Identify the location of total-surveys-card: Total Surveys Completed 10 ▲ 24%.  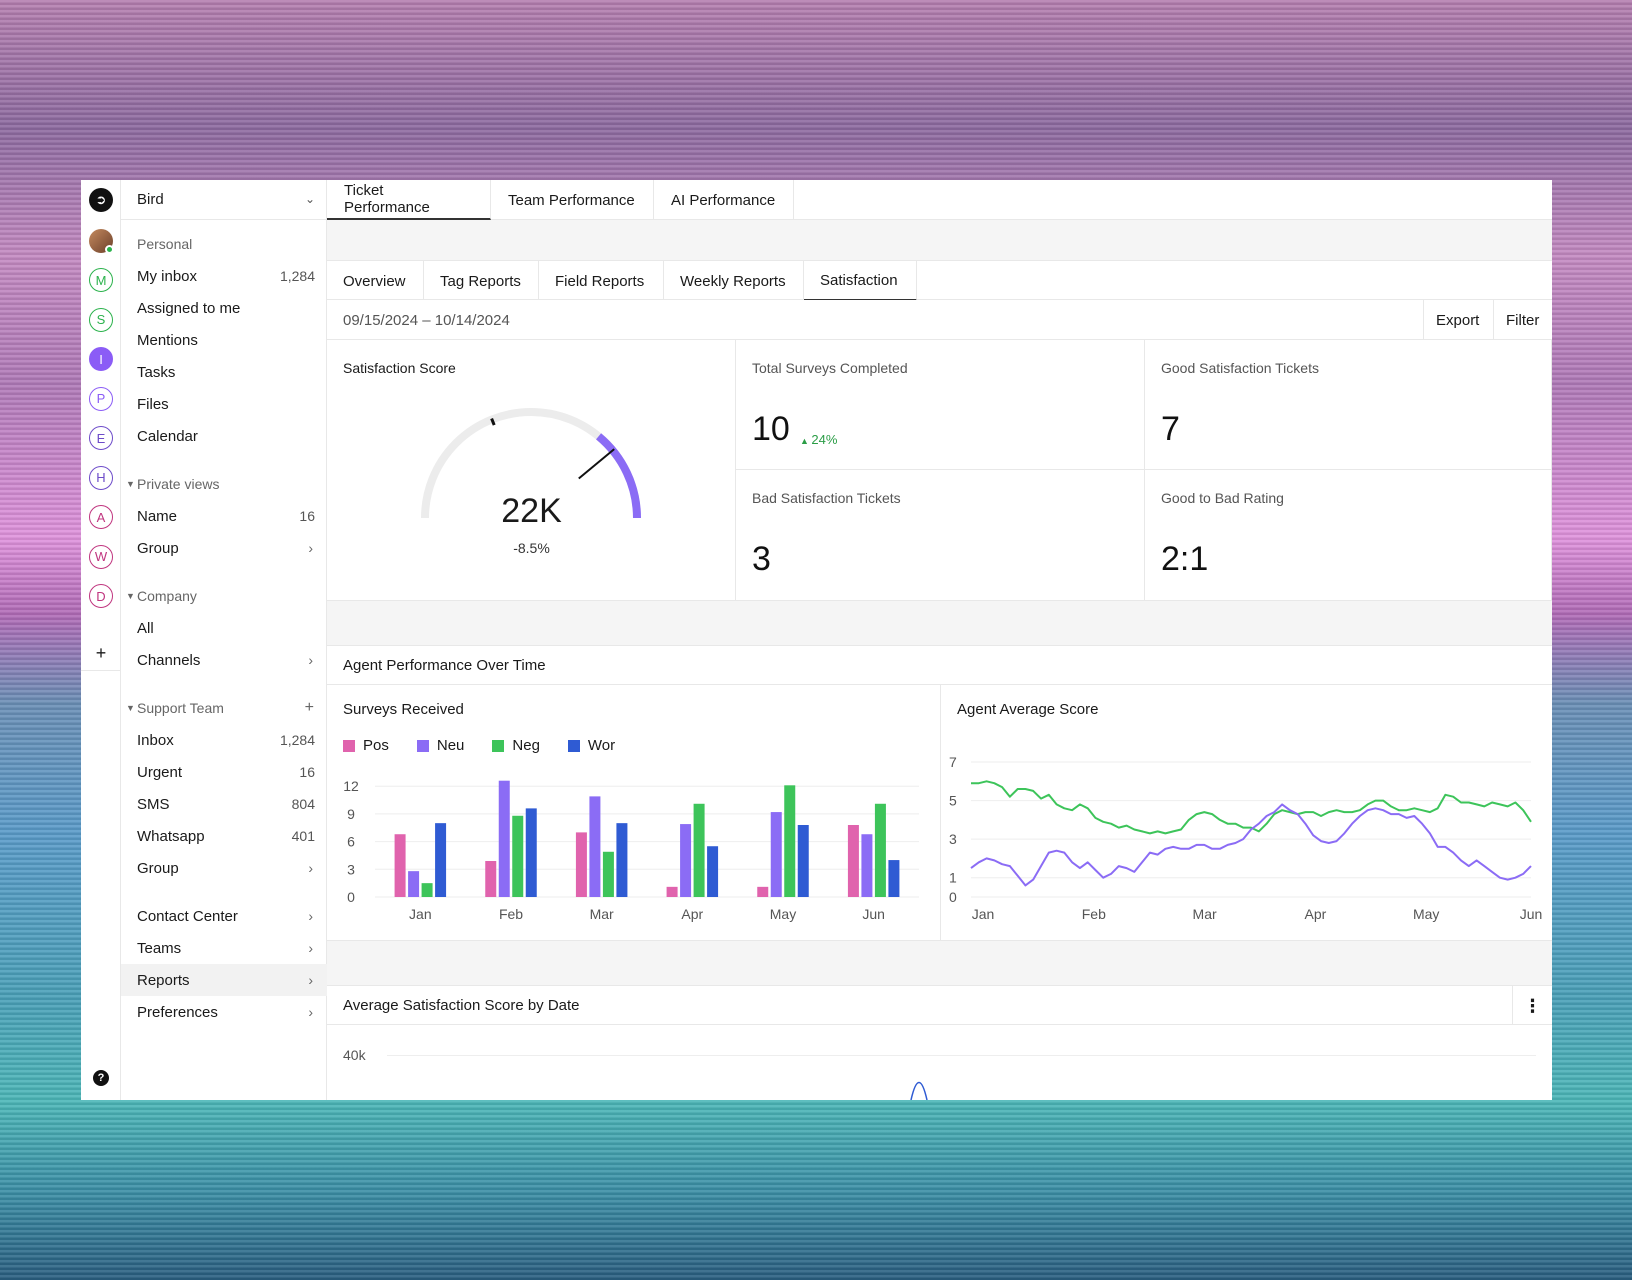
(940, 405).